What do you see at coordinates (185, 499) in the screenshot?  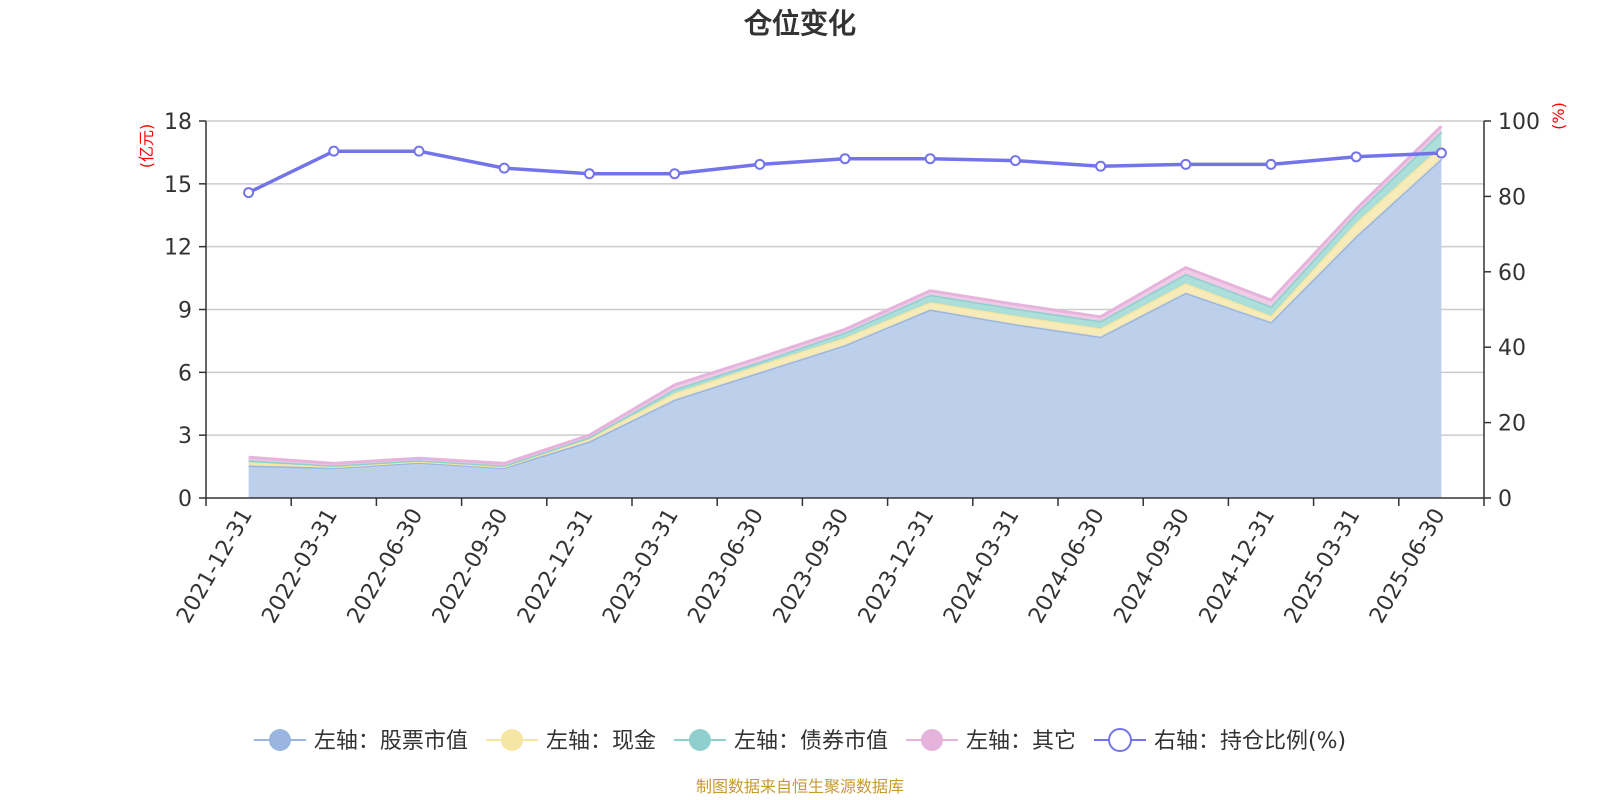 I see `left-tick-label: 0` at bounding box center [185, 499].